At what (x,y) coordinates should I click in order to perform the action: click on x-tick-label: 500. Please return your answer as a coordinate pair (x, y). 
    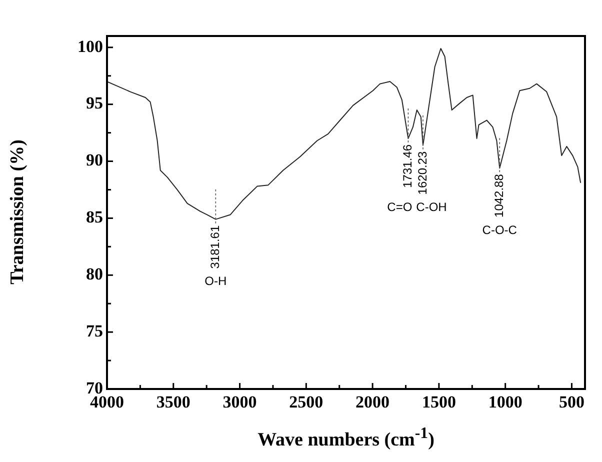
    Looking at the image, I should click on (571, 402).